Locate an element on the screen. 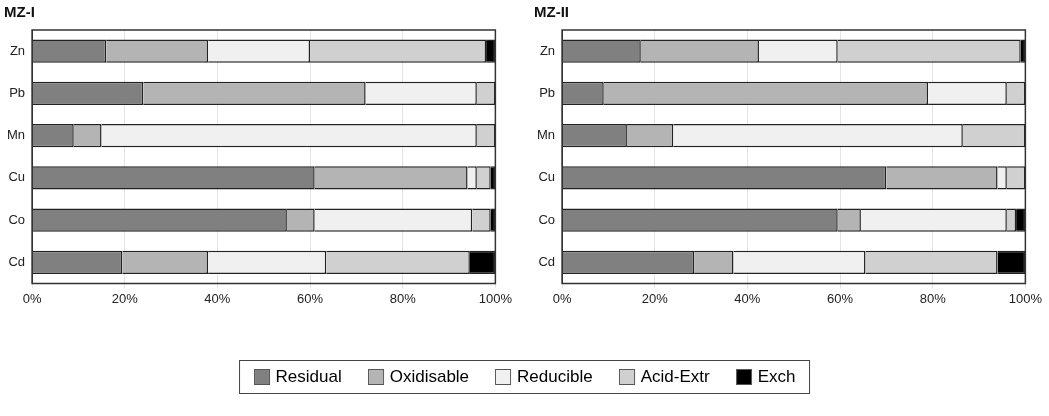 Image resolution: width=1049 pixels, height=416 pixels. legend-label: Exch is located at coordinates (776, 377).